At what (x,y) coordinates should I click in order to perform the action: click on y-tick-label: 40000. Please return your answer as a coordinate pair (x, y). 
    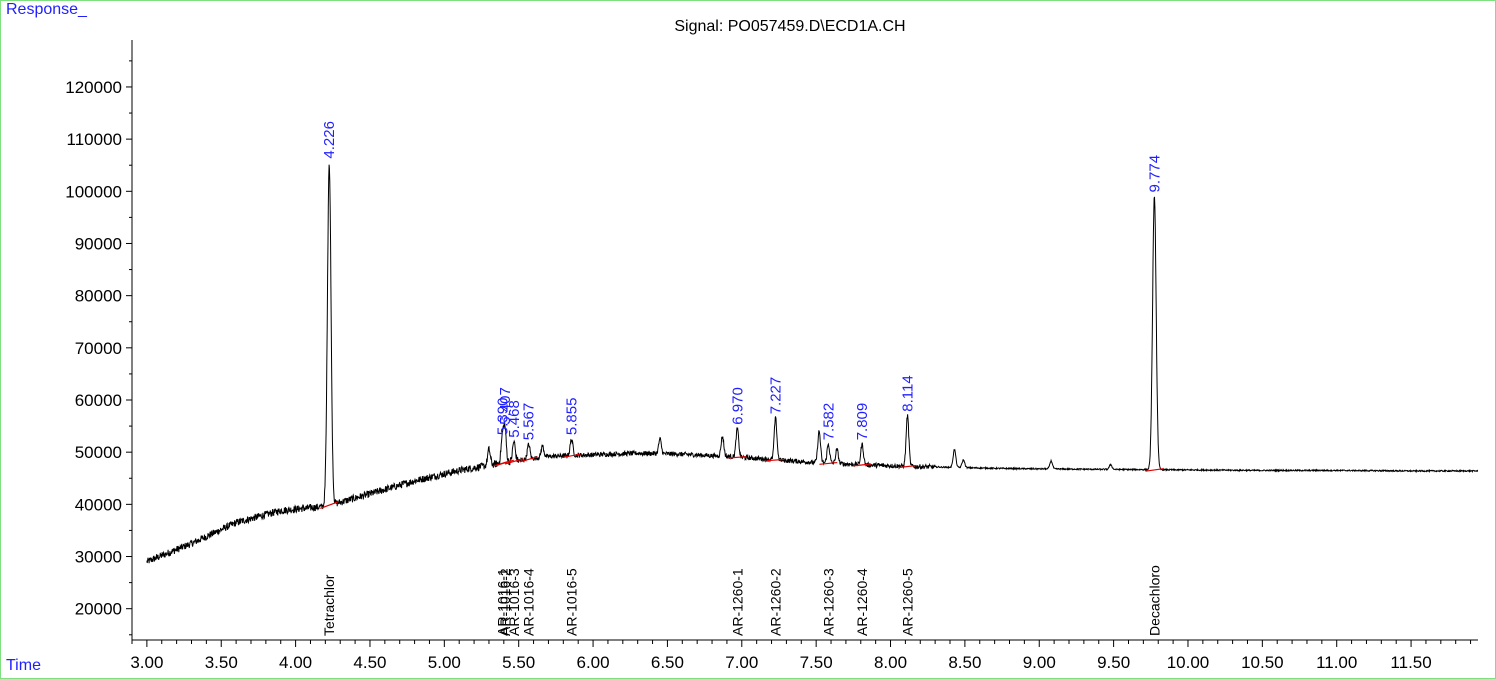
    Looking at the image, I should click on (98, 504).